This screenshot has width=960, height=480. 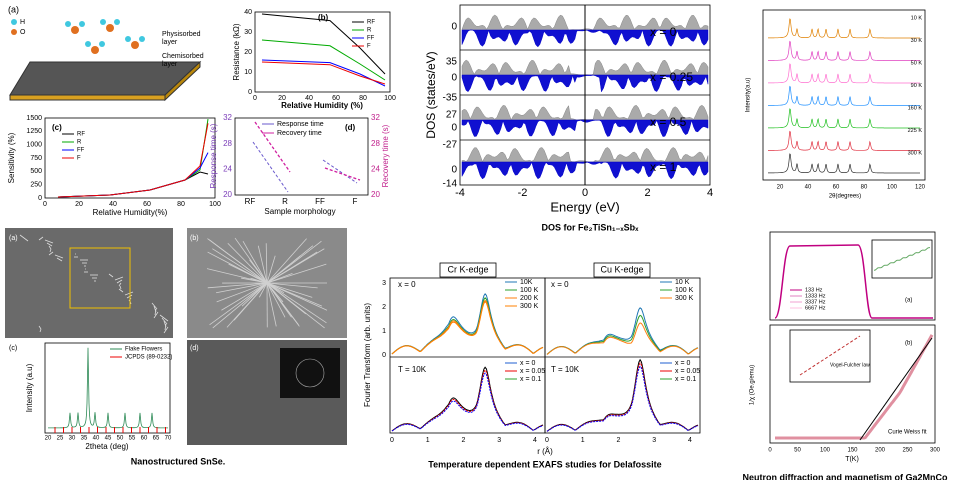 I want to click on x-tick-label: 300, so click(x=935, y=451).